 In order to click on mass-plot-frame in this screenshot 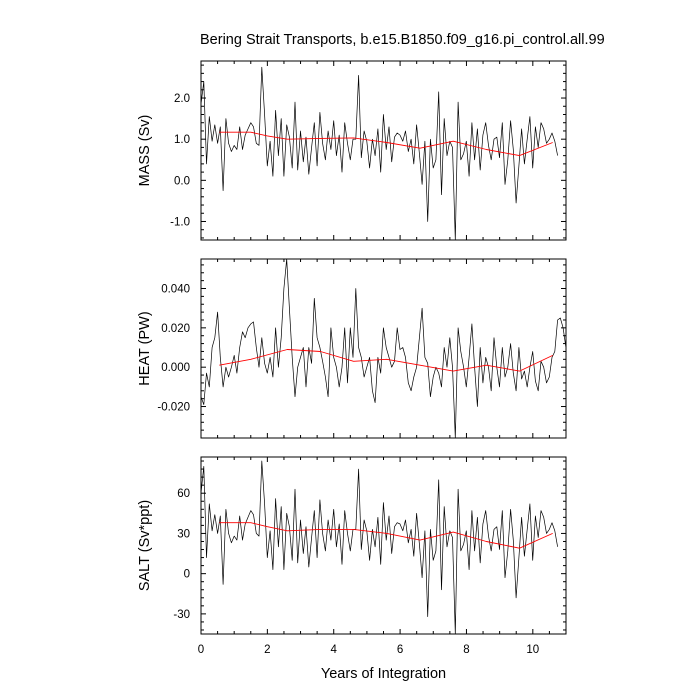, I will do `click(383, 150)`.